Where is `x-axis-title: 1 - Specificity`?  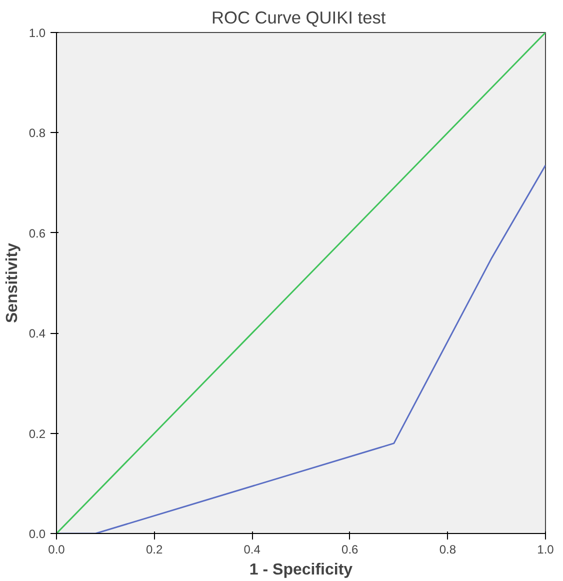
x-axis-title: 1 - Specificity is located at coordinates (301, 570).